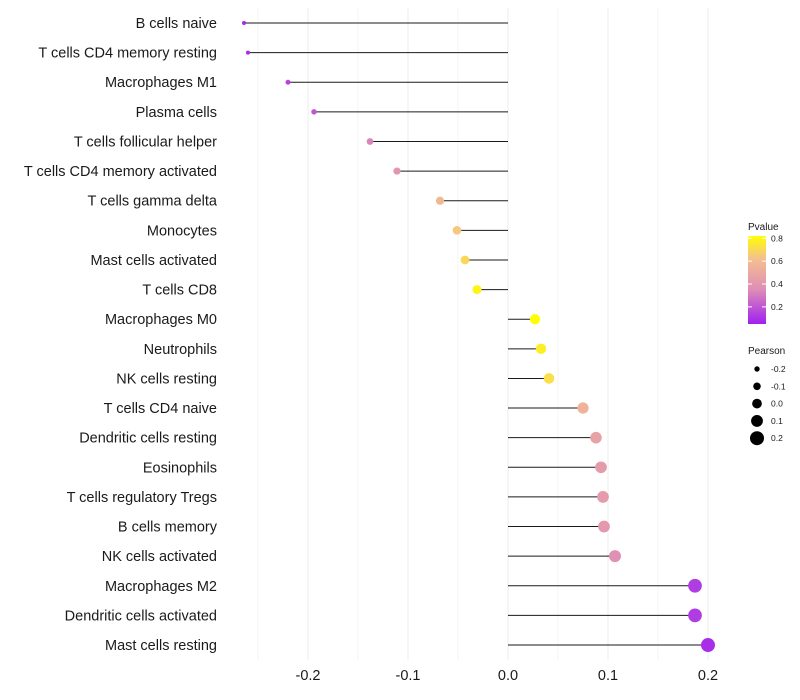 This screenshot has height=700, width=800. What do you see at coordinates (161, 587) in the screenshot?
I see `category-label: Macrophages M2` at bounding box center [161, 587].